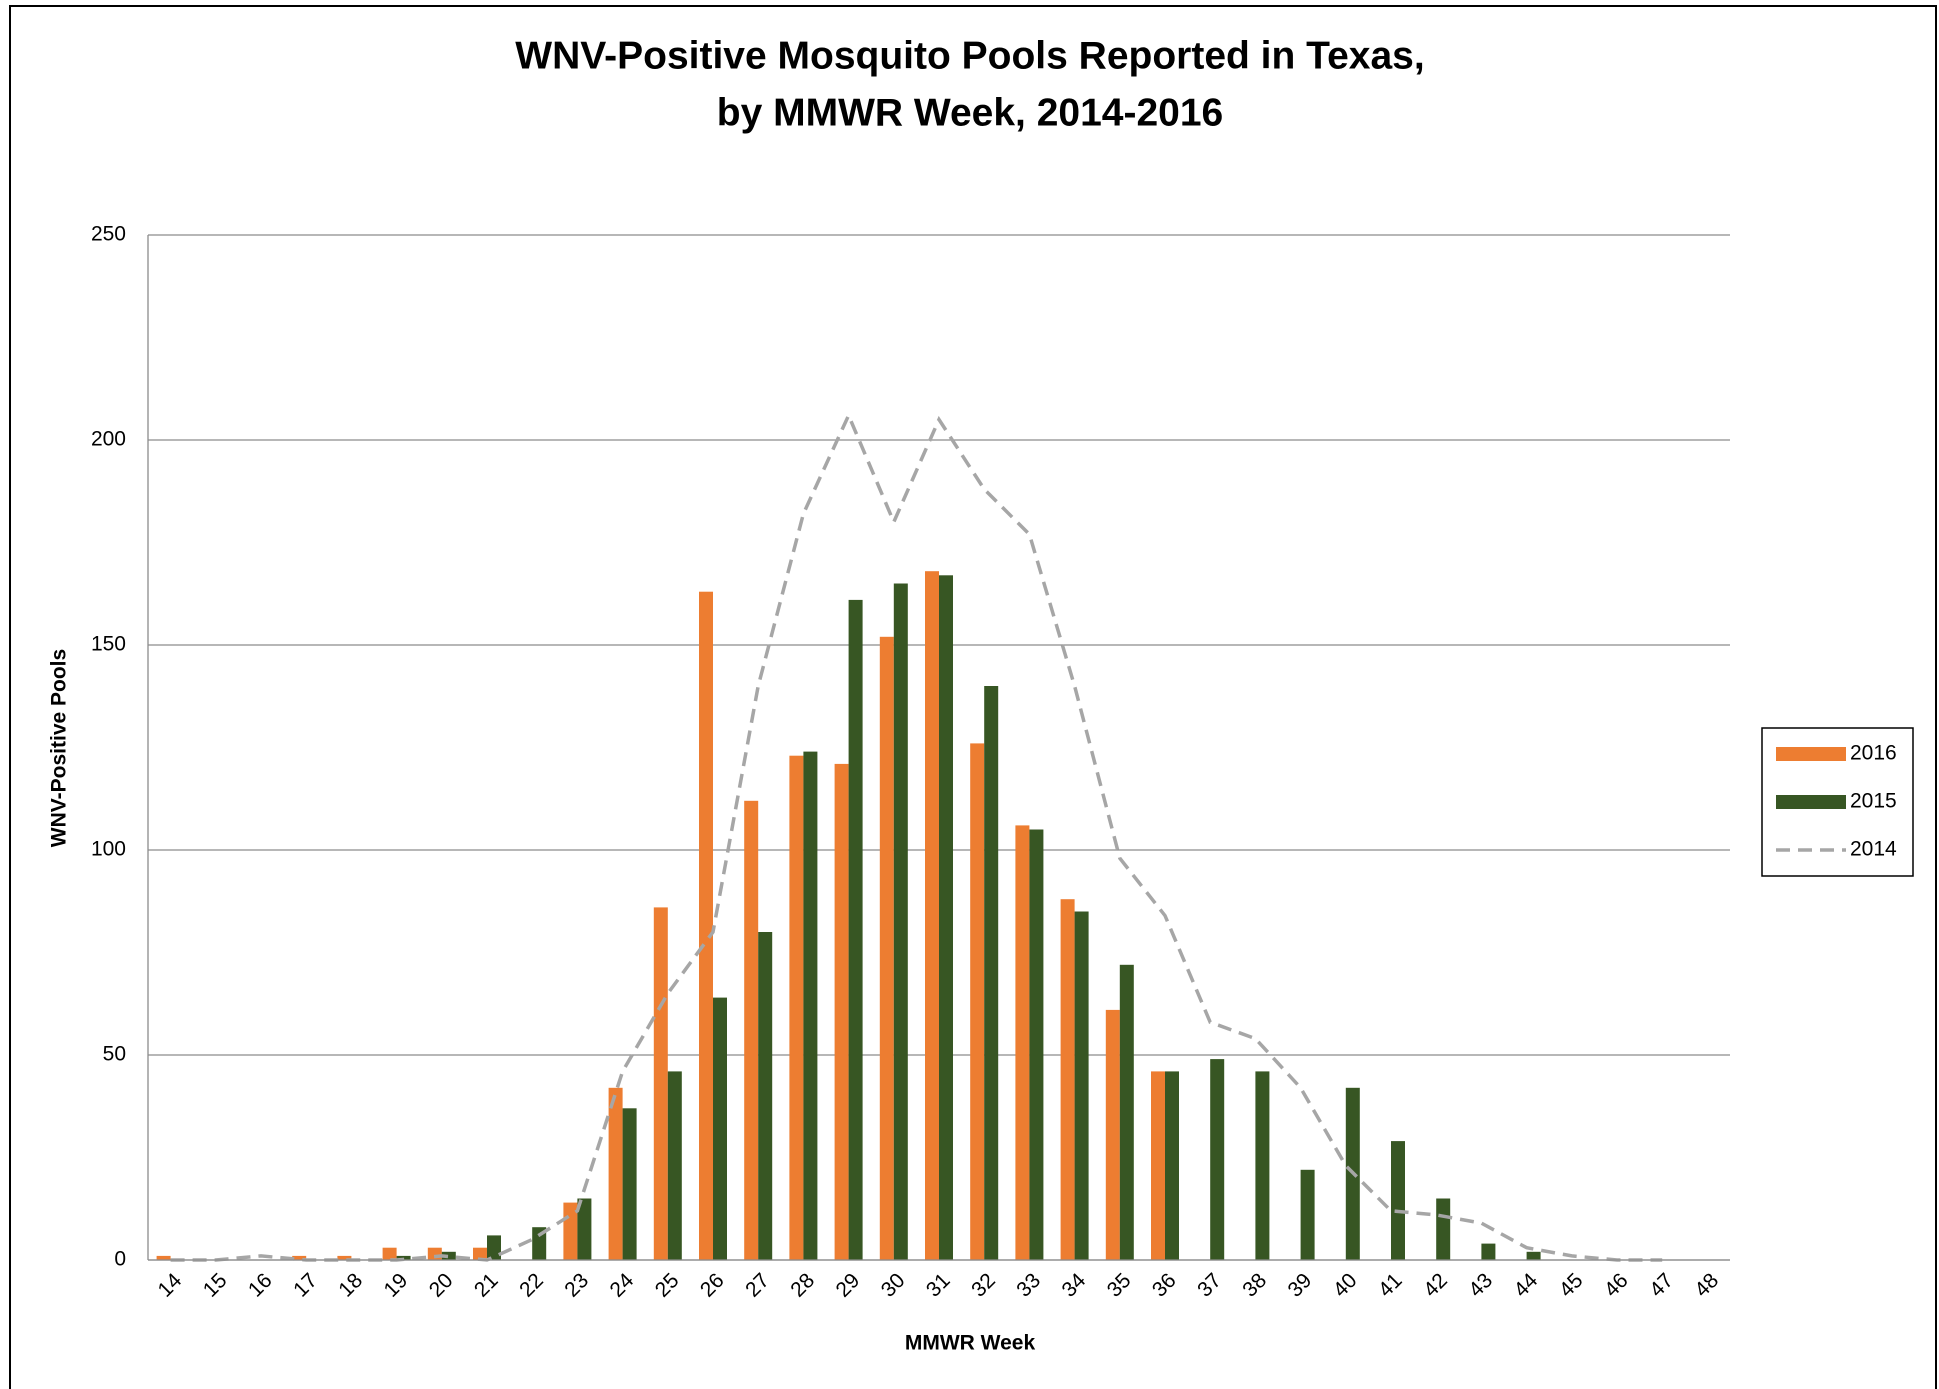 This screenshot has height=1389, width=1939. Describe the element at coordinates (893, 1285) in the screenshot. I see `x-tick-label: 30` at that location.